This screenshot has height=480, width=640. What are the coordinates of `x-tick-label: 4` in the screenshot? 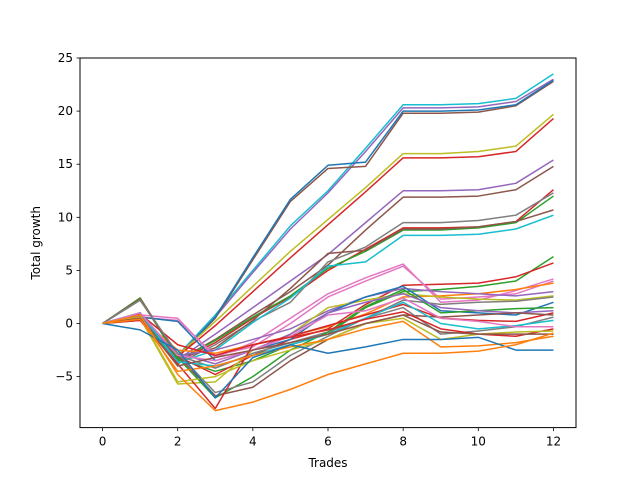 It's located at (253, 442).